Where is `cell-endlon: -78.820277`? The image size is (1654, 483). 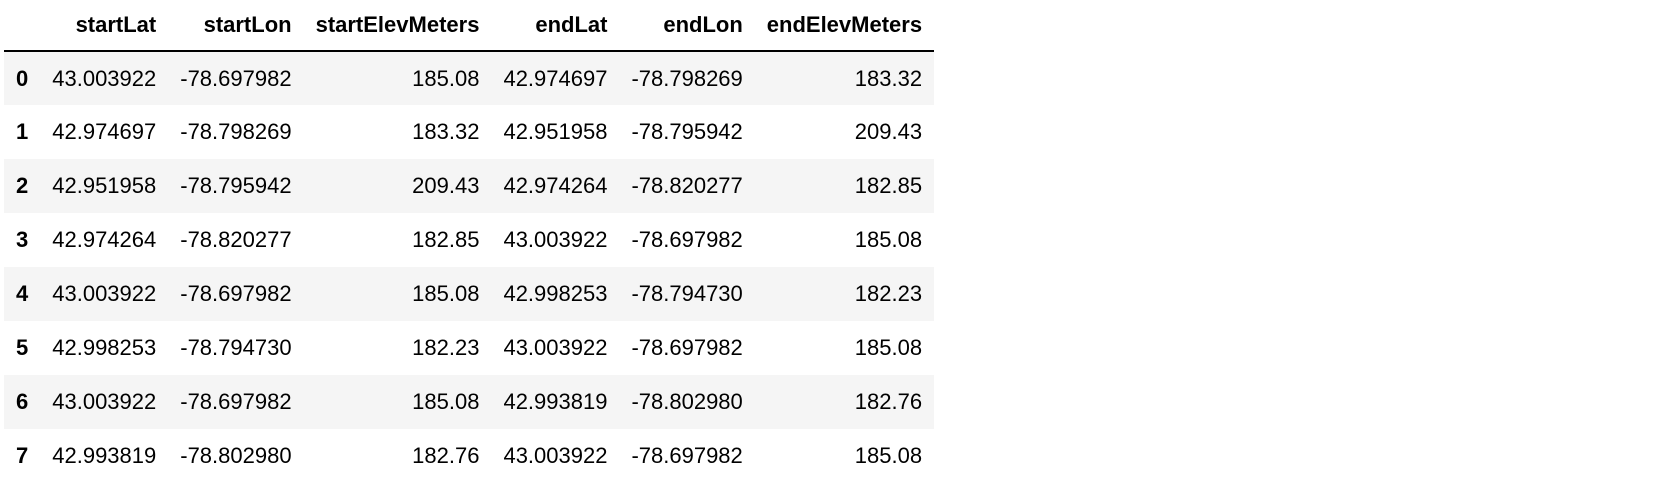 cell-endlon: -78.820277 is located at coordinates (687, 185).